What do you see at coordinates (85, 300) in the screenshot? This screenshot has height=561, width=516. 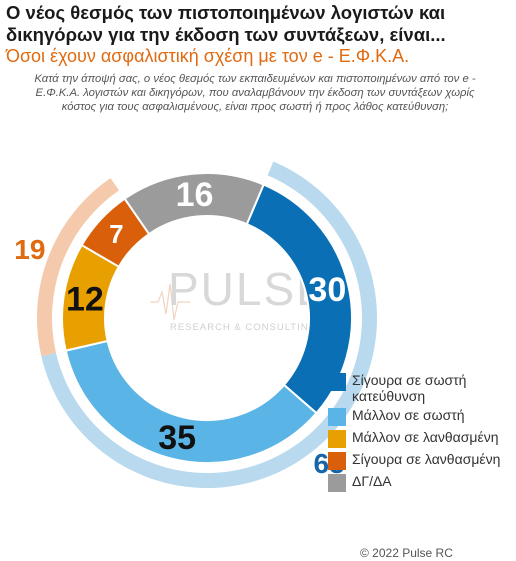 I see `segment-value-label-2: 12` at bounding box center [85, 300].